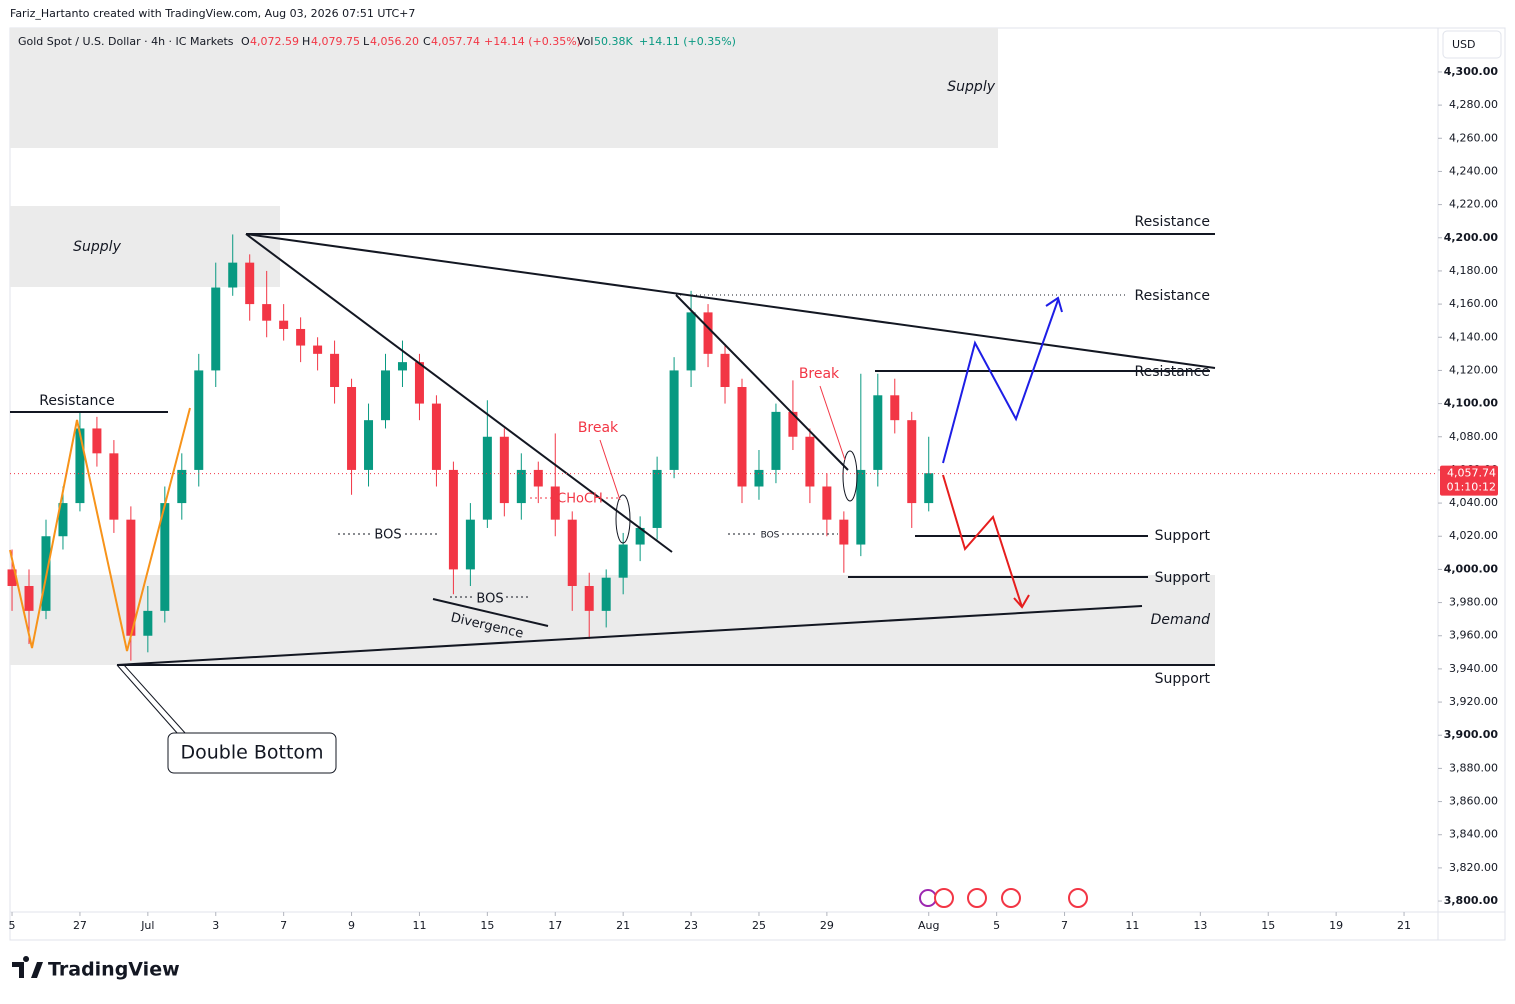 This screenshot has width=1515, height=1004. What do you see at coordinates (1473, 867) in the screenshot?
I see `y-tick-label: 3,820.00` at bounding box center [1473, 867].